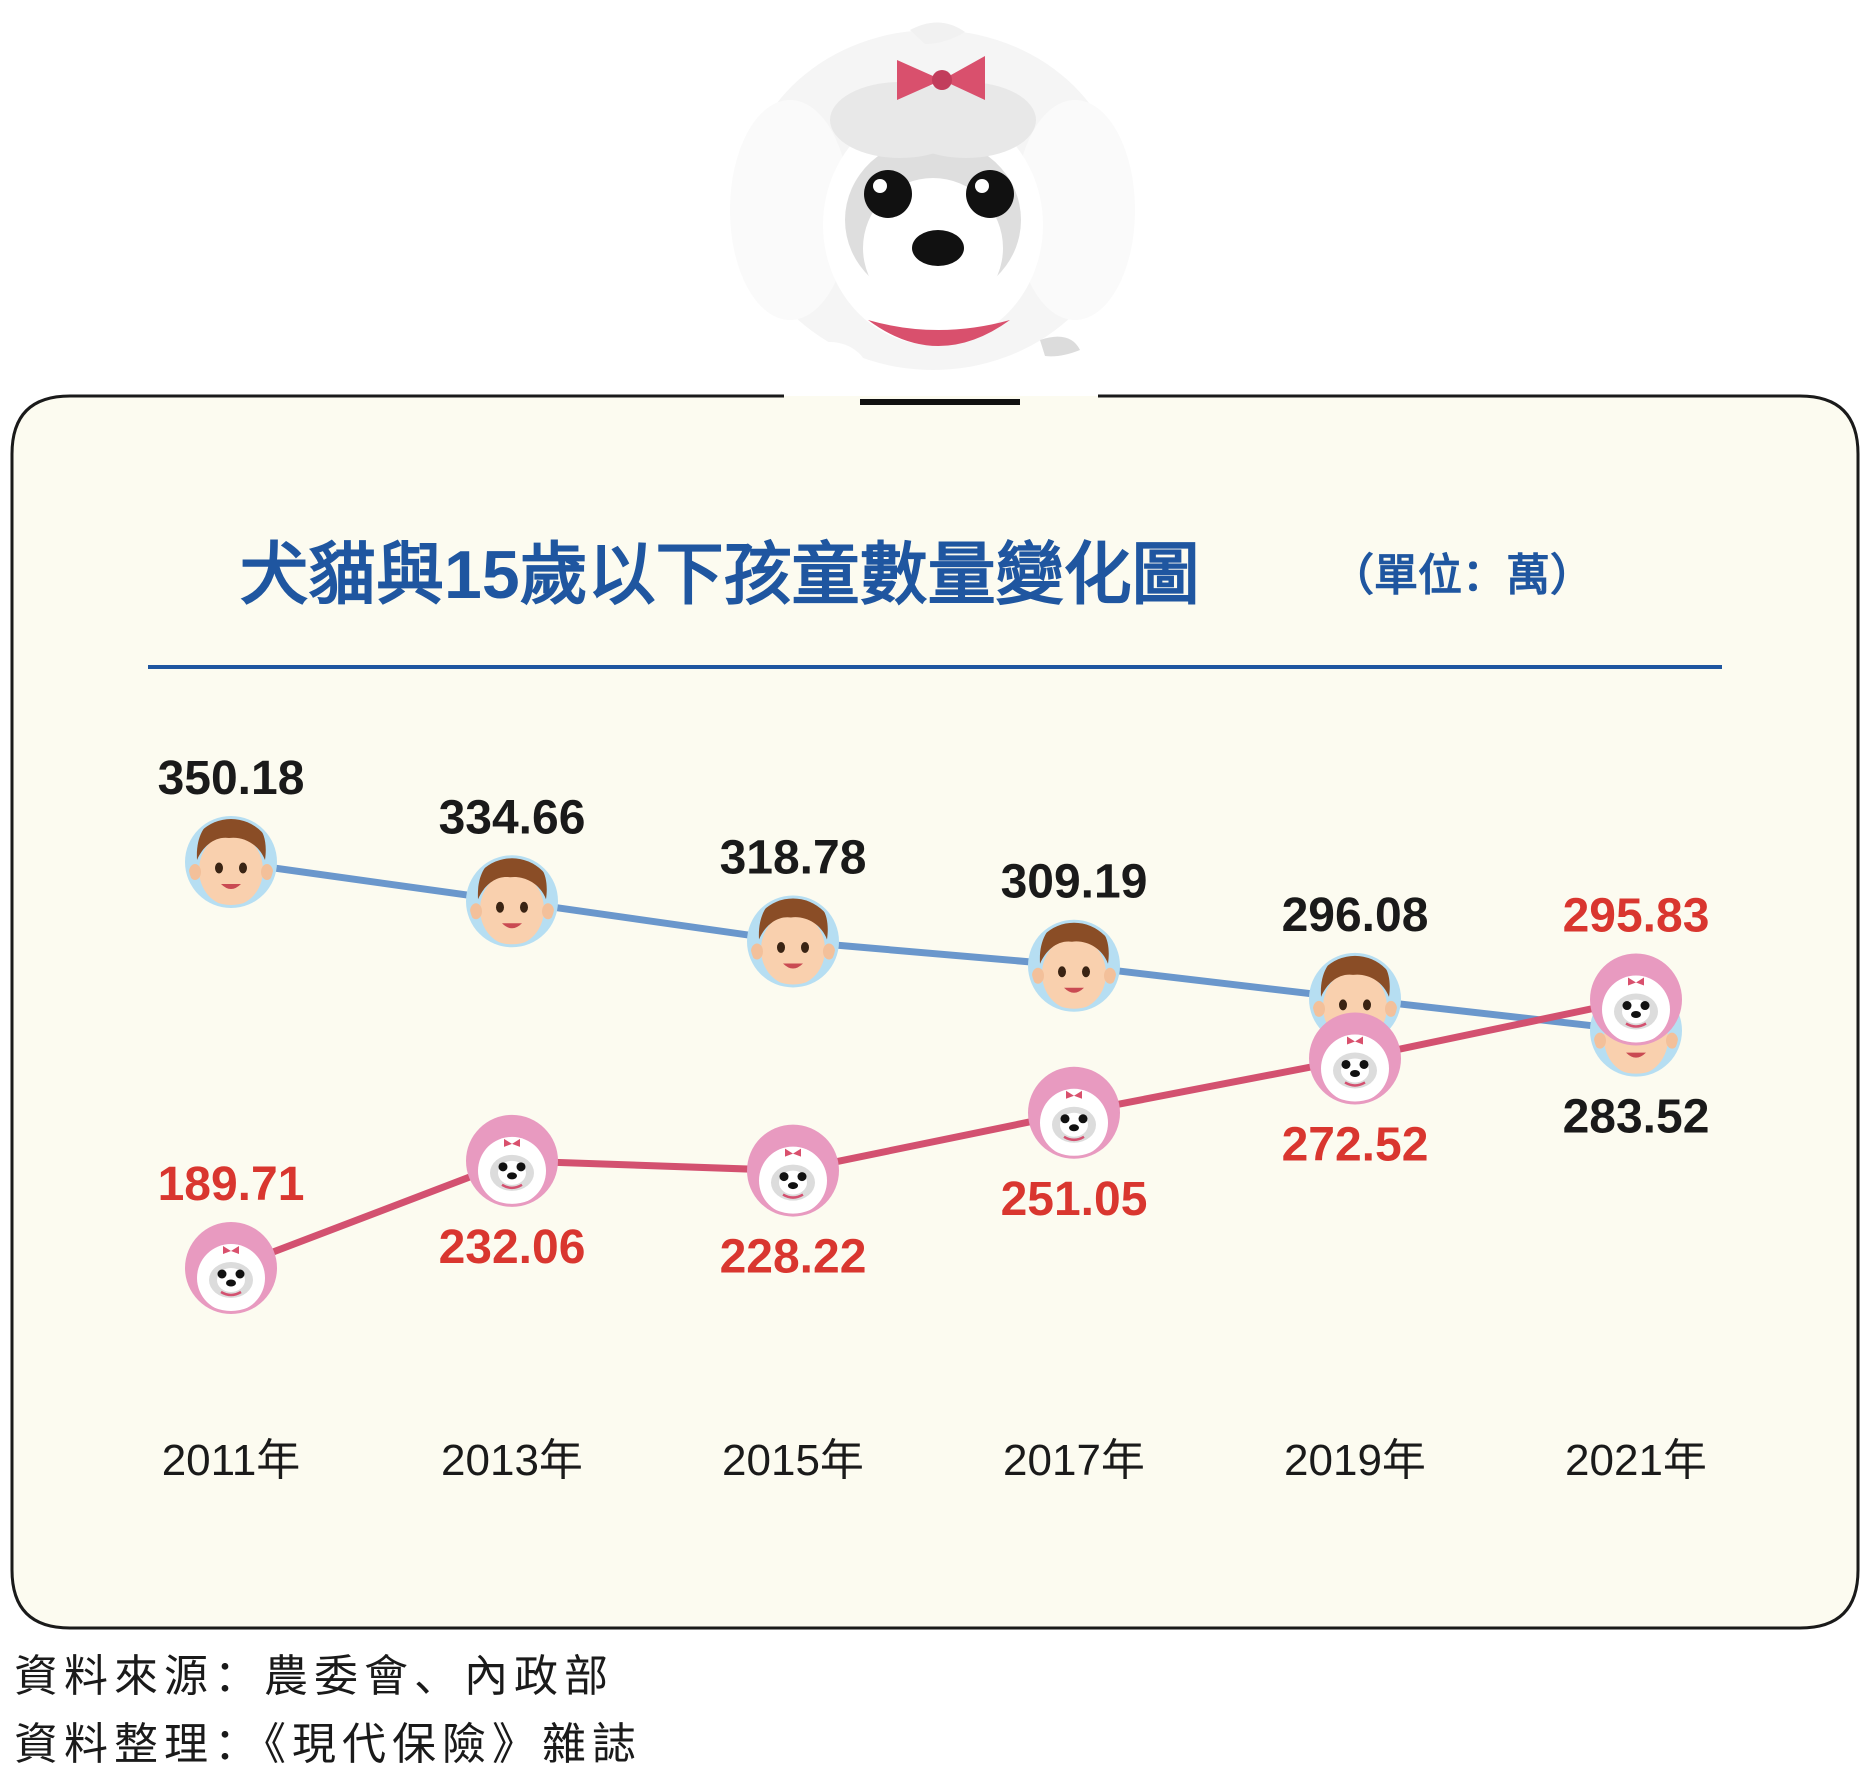 The height and width of the screenshot is (1772, 1868). What do you see at coordinates (314, 1676) in the screenshot?
I see `source-note: 資料來源：農委會、內政部` at bounding box center [314, 1676].